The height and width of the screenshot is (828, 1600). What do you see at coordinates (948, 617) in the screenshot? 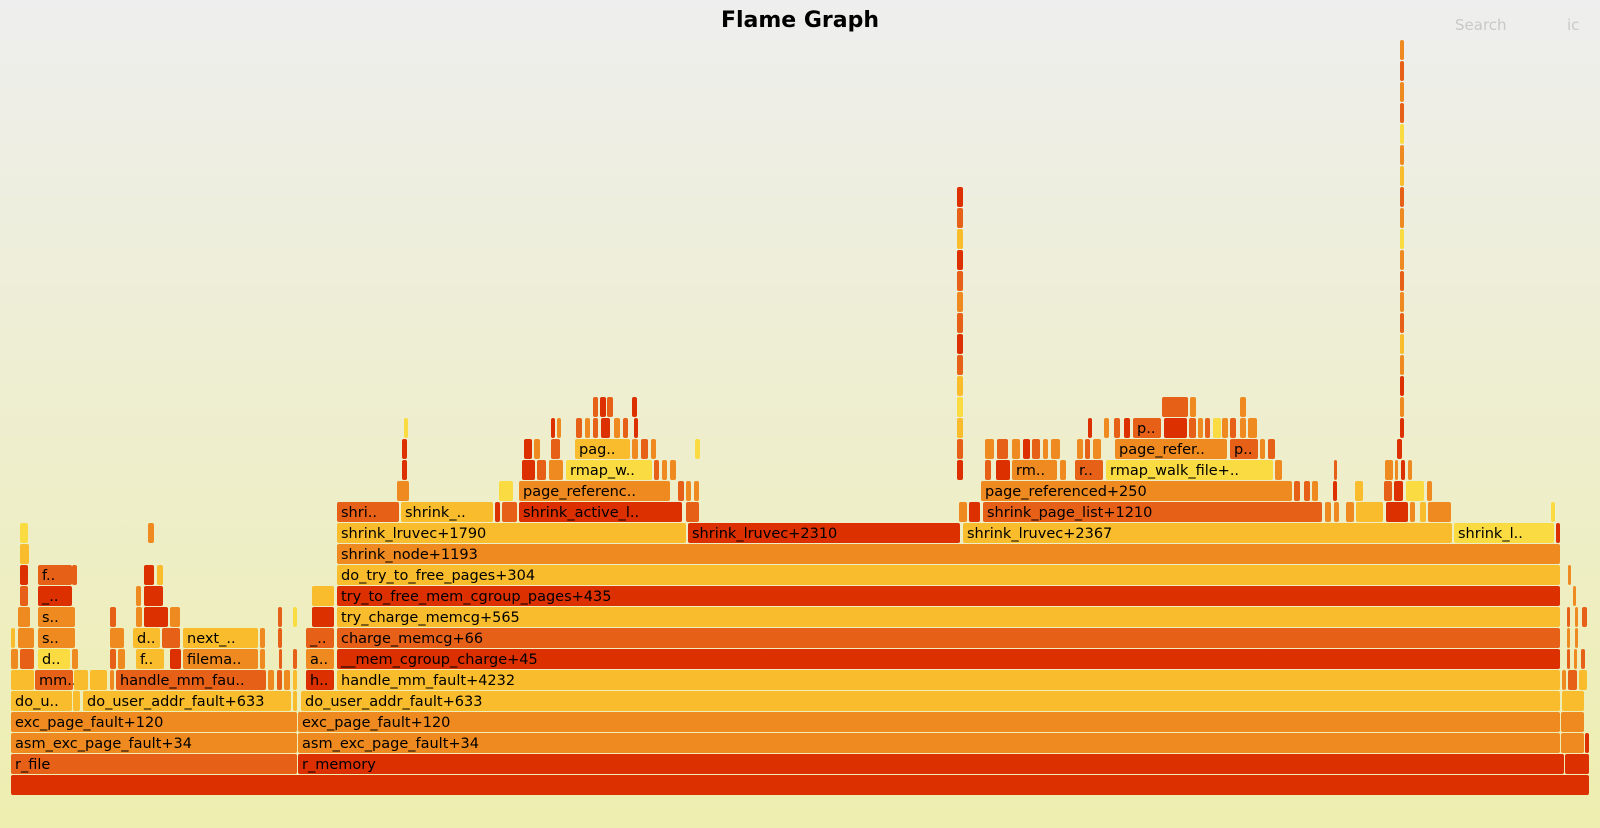
I see `frame-71: try_charge_memcg+565` at bounding box center [948, 617].